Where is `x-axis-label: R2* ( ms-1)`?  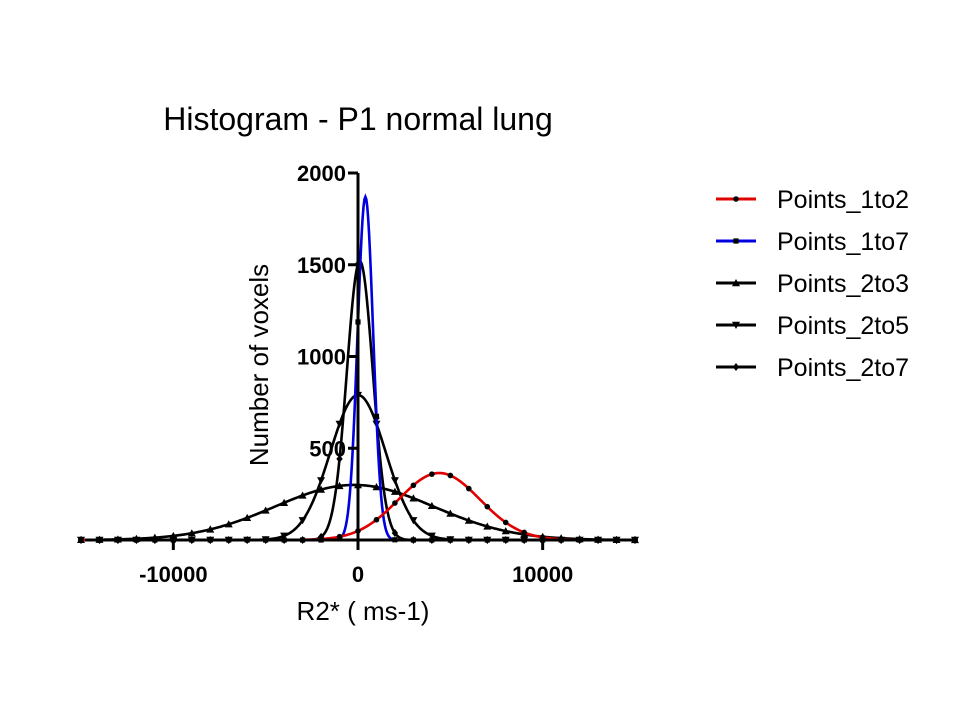
x-axis-label: R2* ( ms-1) is located at coordinates (363, 611).